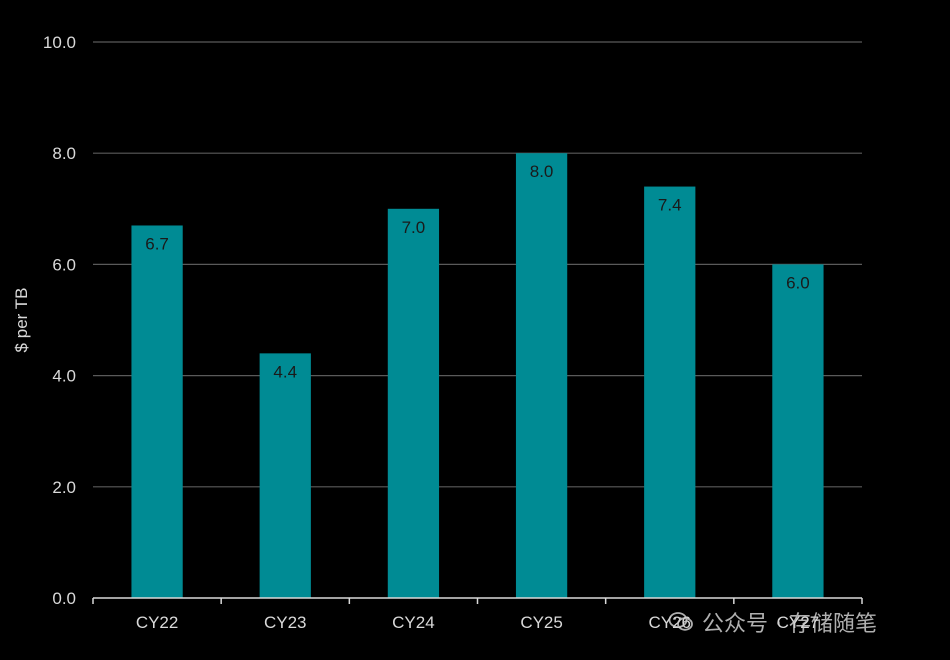 Image resolution: width=950 pixels, height=660 pixels. I want to click on watermark-text: 公众号 · 存储随笔, so click(789, 624).